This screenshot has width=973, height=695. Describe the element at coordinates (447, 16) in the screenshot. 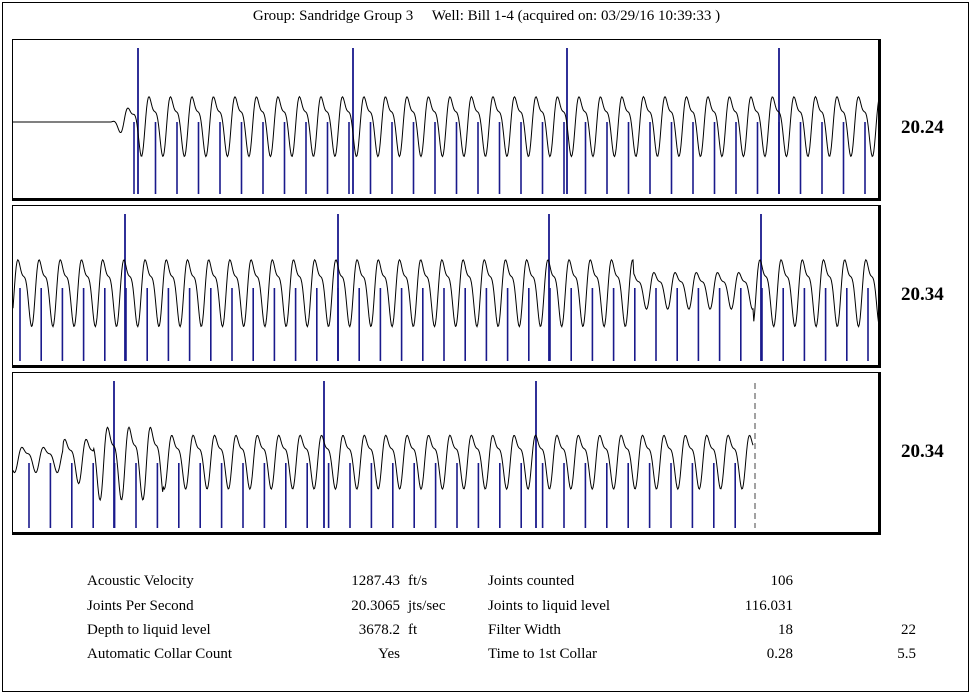

I see `well-label: Well:` at that location.